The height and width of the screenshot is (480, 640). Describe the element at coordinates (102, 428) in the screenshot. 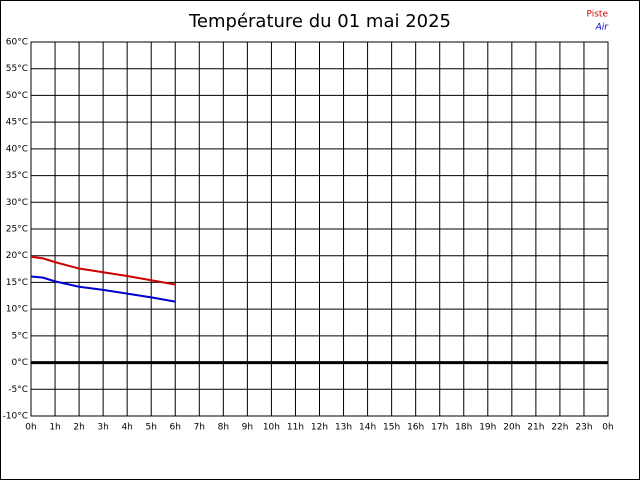

I see `x-tick-label: 3h` at that location.